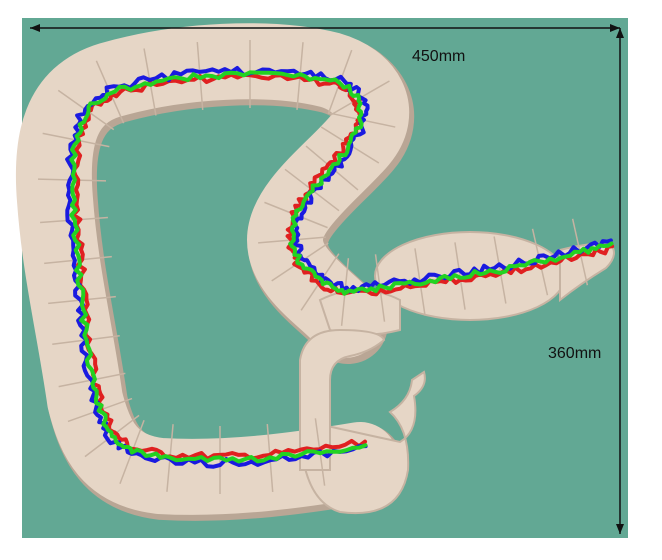  What do you see at coordinates (575, 353) in the screenshot?
I see `height-dimension-label: 360mm` at bounding box center [575, 353].